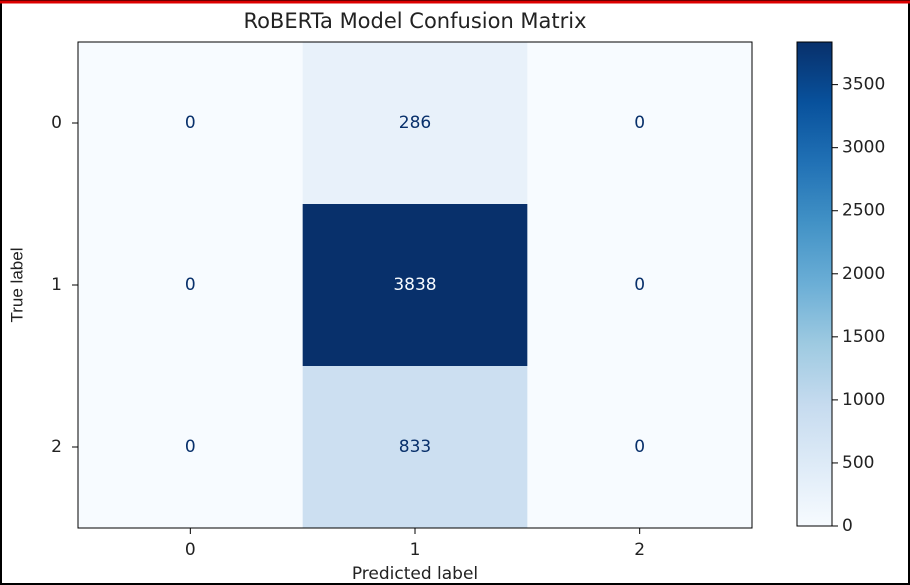  I want to click on colorbar-tick-label: 3500, so click(863, 85).